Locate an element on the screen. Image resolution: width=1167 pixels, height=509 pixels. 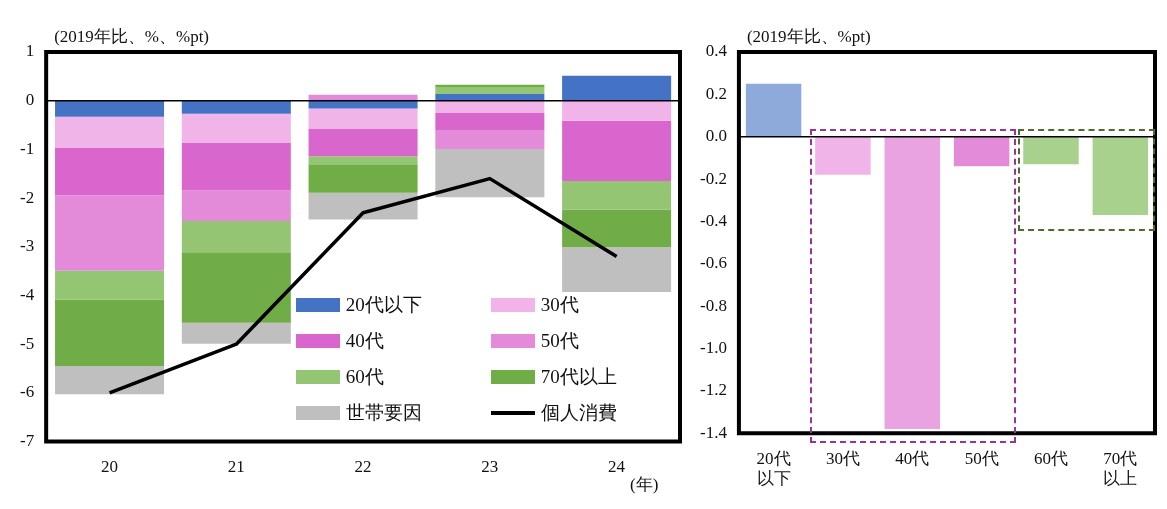
y-tick-label: 0.2 is located at coordinates (716, 93).